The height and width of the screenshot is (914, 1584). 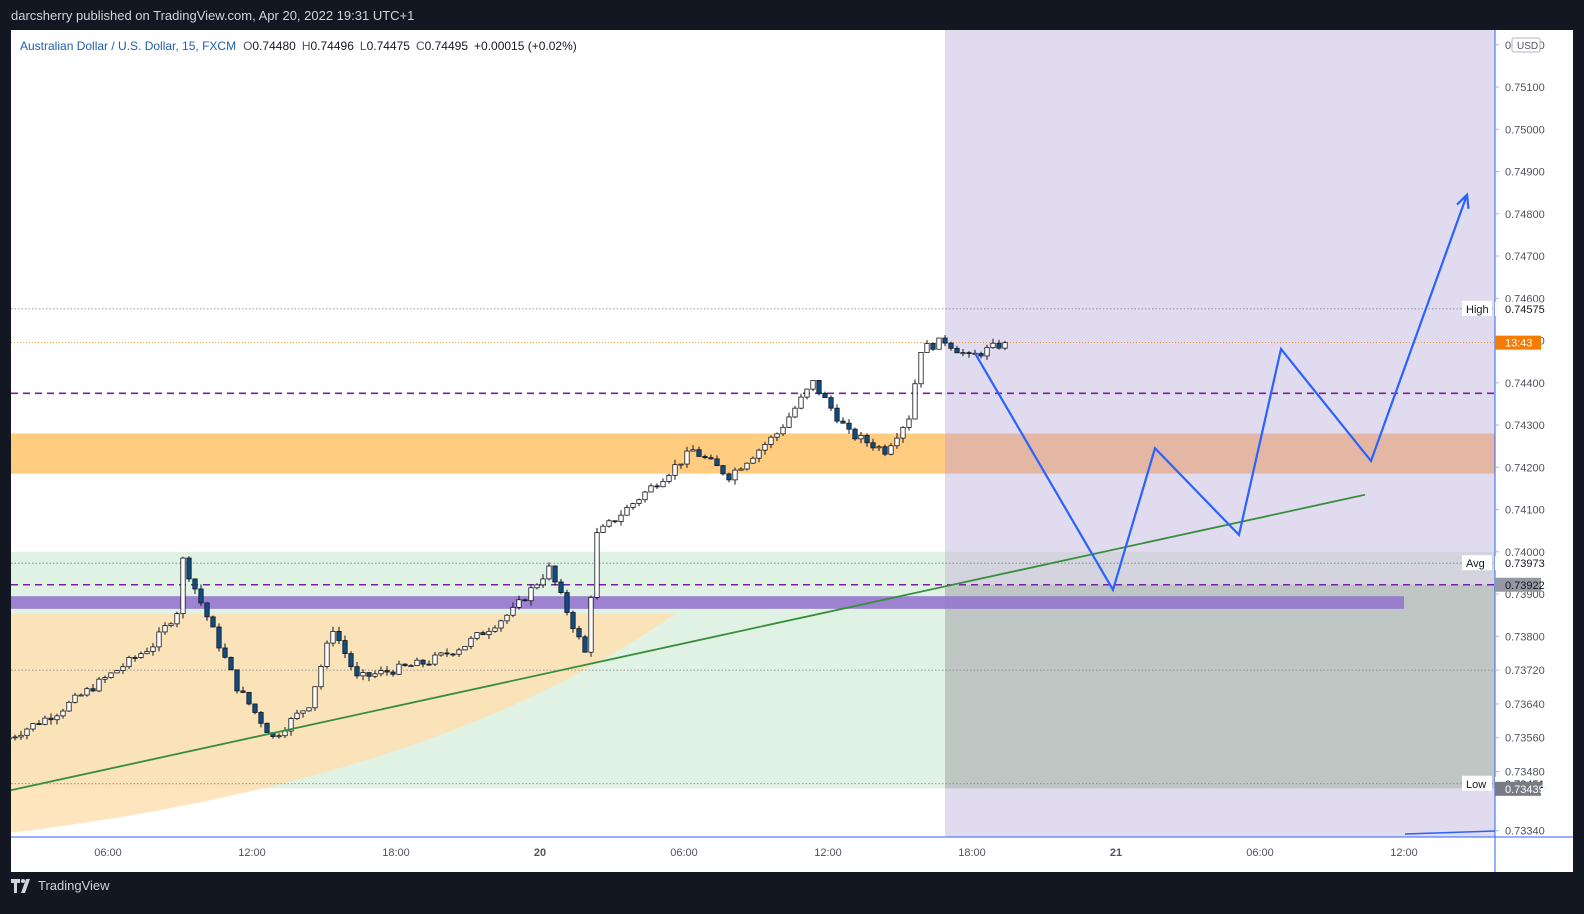 What do you see at coordinates (1525, 564) in the screenshot?
I see `avg-value-tag: 0.73973` at bounding box center [1525, 564].